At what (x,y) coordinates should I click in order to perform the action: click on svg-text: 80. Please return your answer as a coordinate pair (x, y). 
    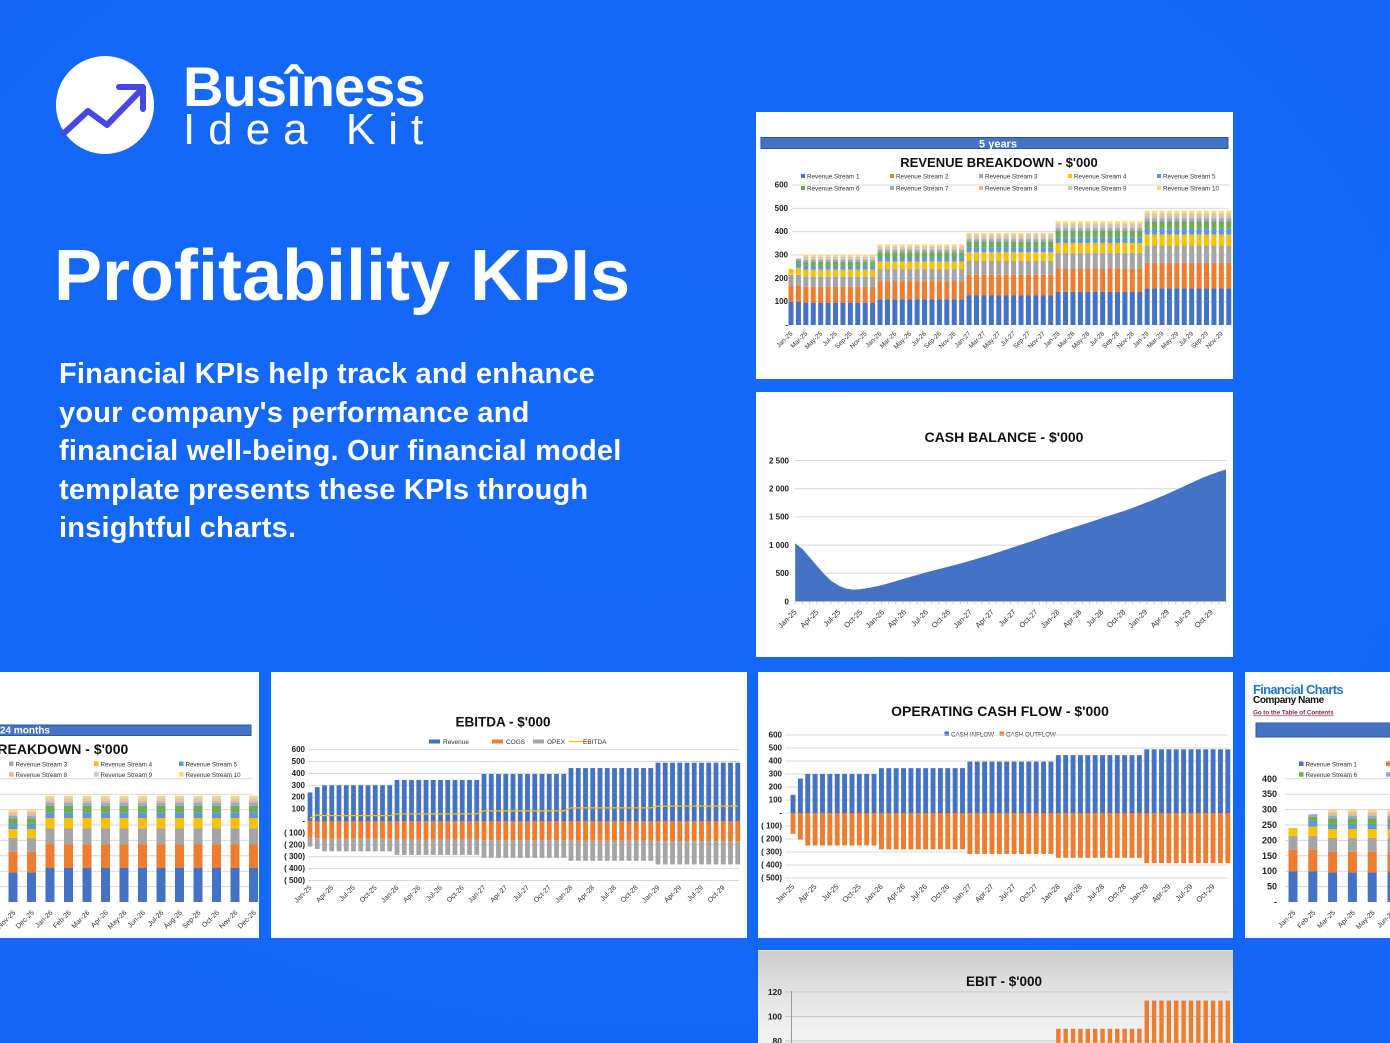
    Looking at the image, I should click on (778, 1039).